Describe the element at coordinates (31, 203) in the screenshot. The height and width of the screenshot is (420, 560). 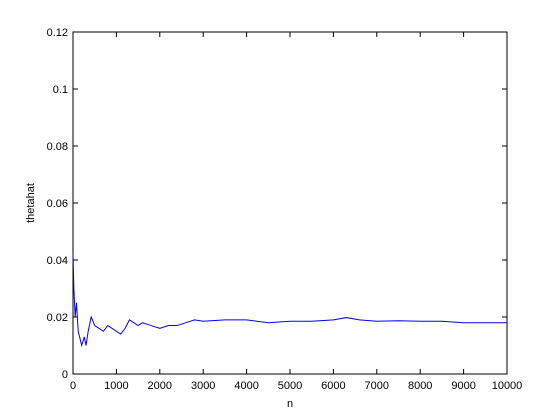
I see `y-axis-label: thetahat` at that location.